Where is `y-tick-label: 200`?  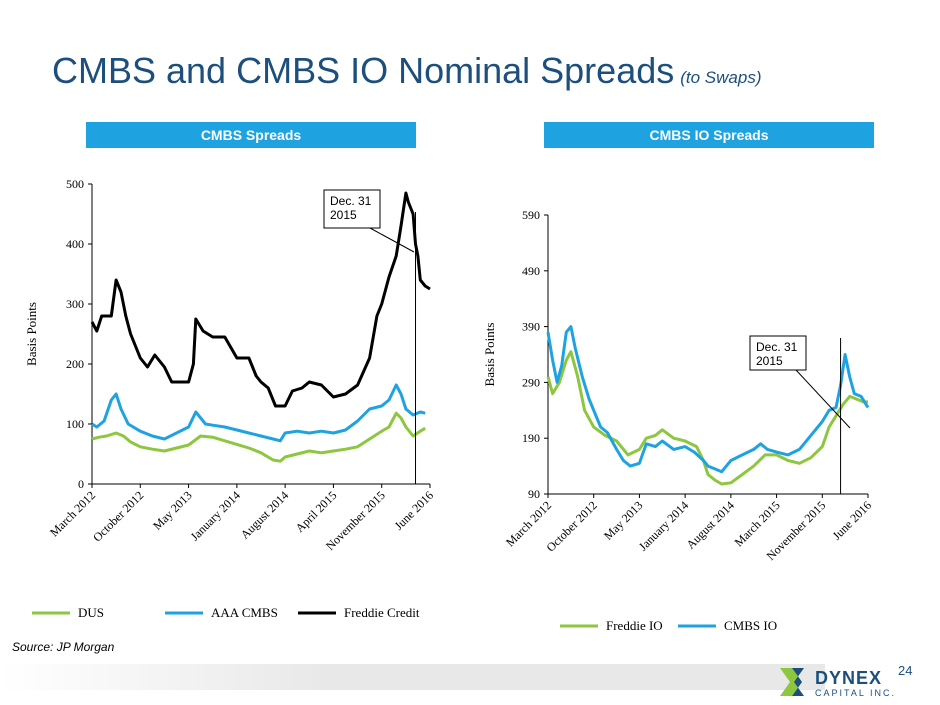 y-tick-label: 200 is located at coordinates (75, 364).